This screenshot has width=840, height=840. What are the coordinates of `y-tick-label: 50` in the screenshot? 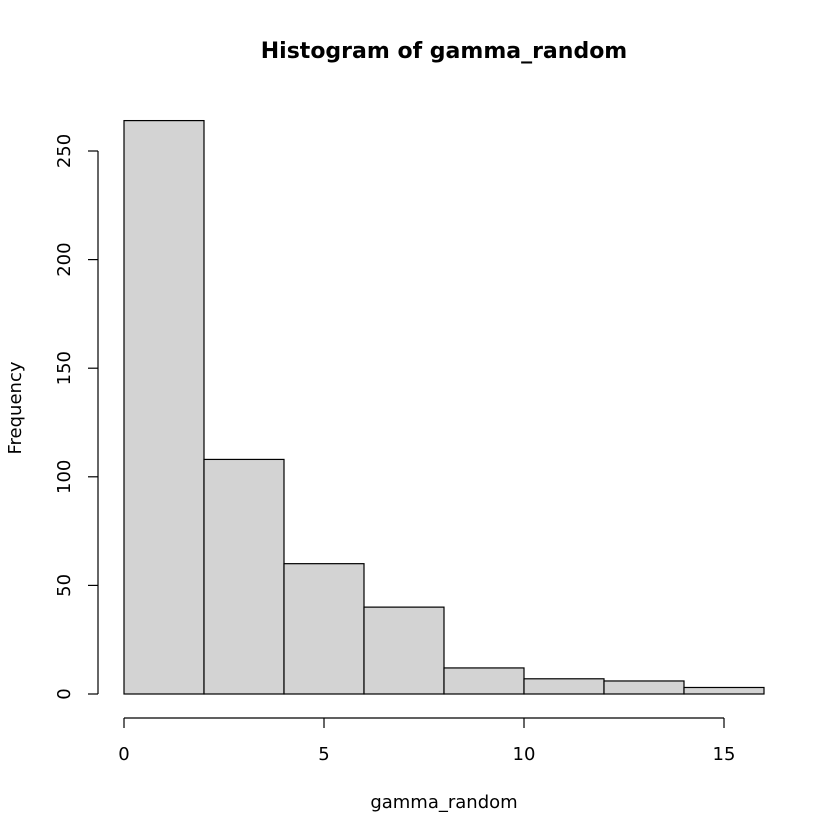 It's located at (64, 585).